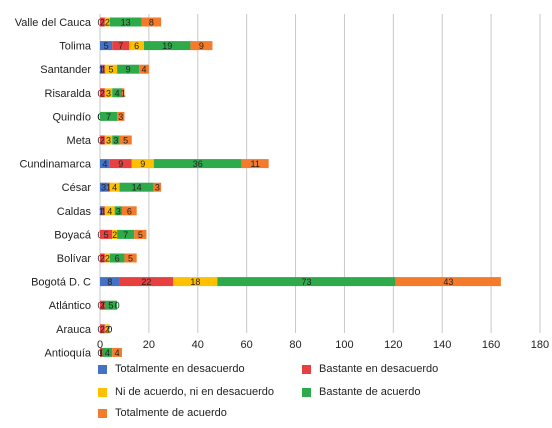 The image size is (552, 428). What do you see at coordinates (65, 70) in the screenshot?
I see `category-label: Santander` at bounding box center [65, 70].